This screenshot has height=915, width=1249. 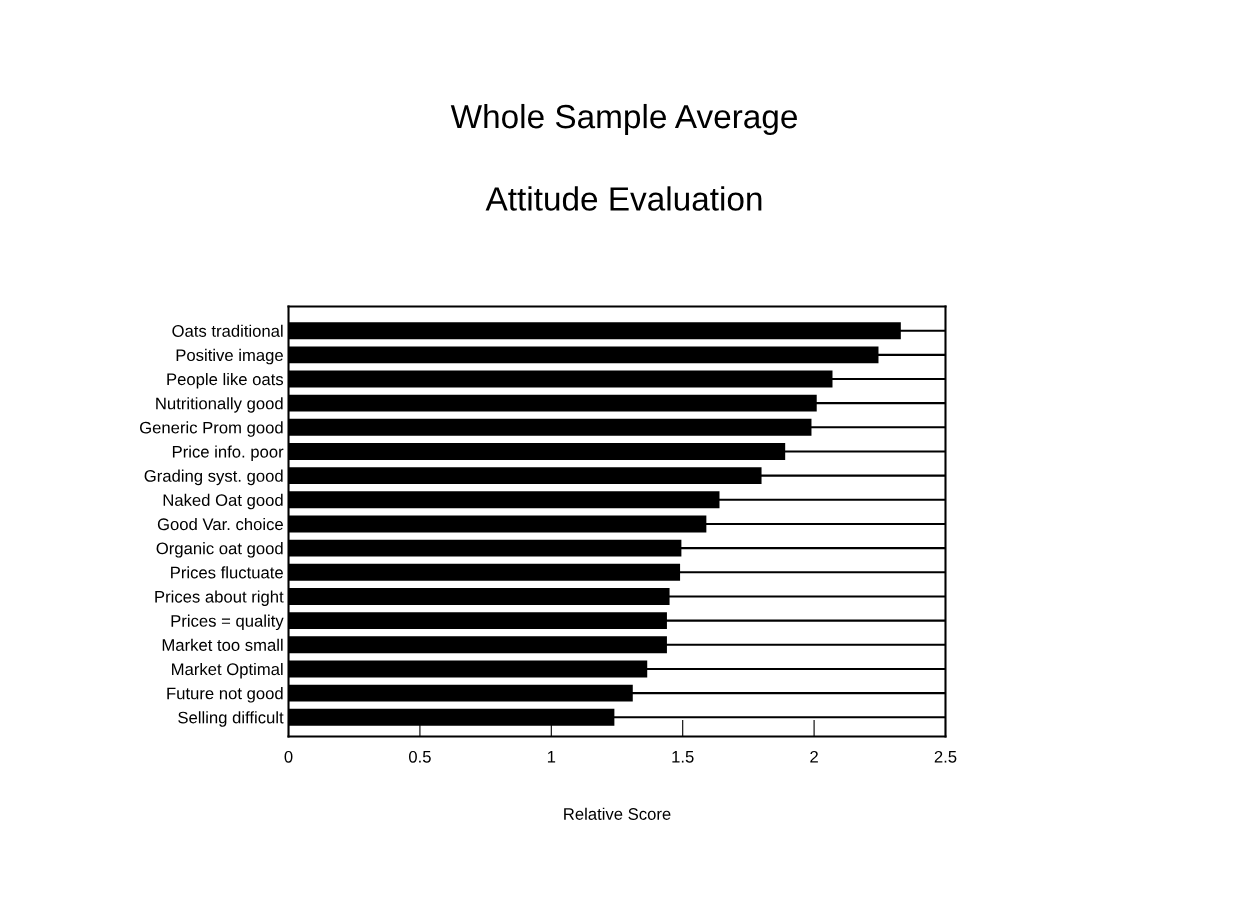 I want to click on y-tick-label: Prices fluctuate, so click(x=227, y=572).